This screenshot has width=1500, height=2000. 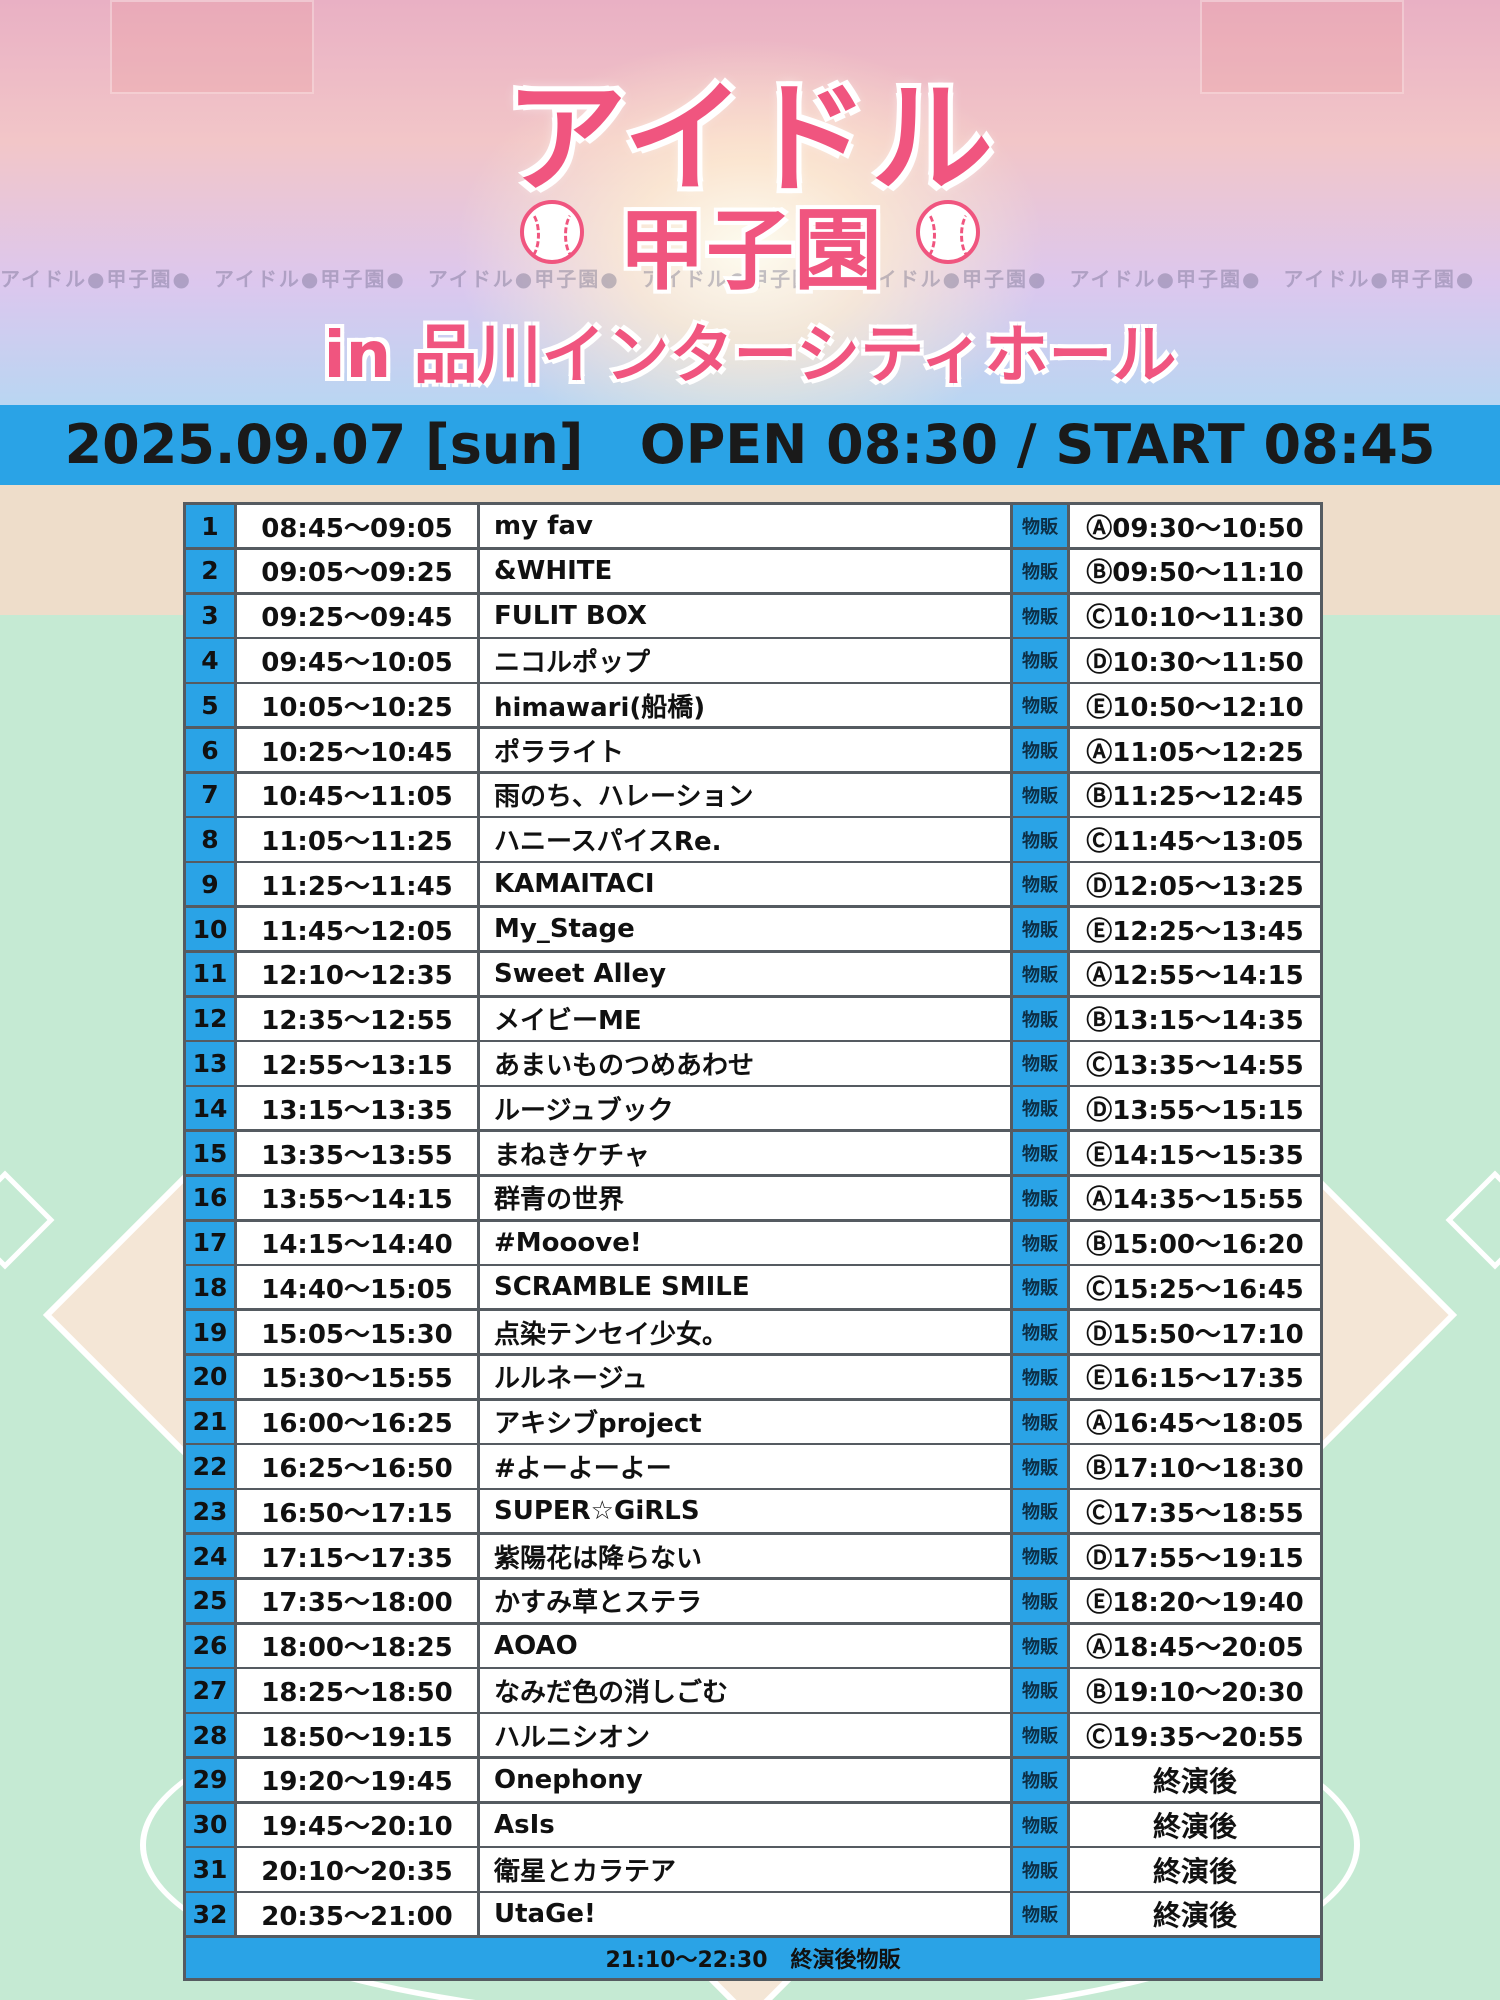 I want to click on performer-name: FULIT BOX, so click(x=745, y=615).